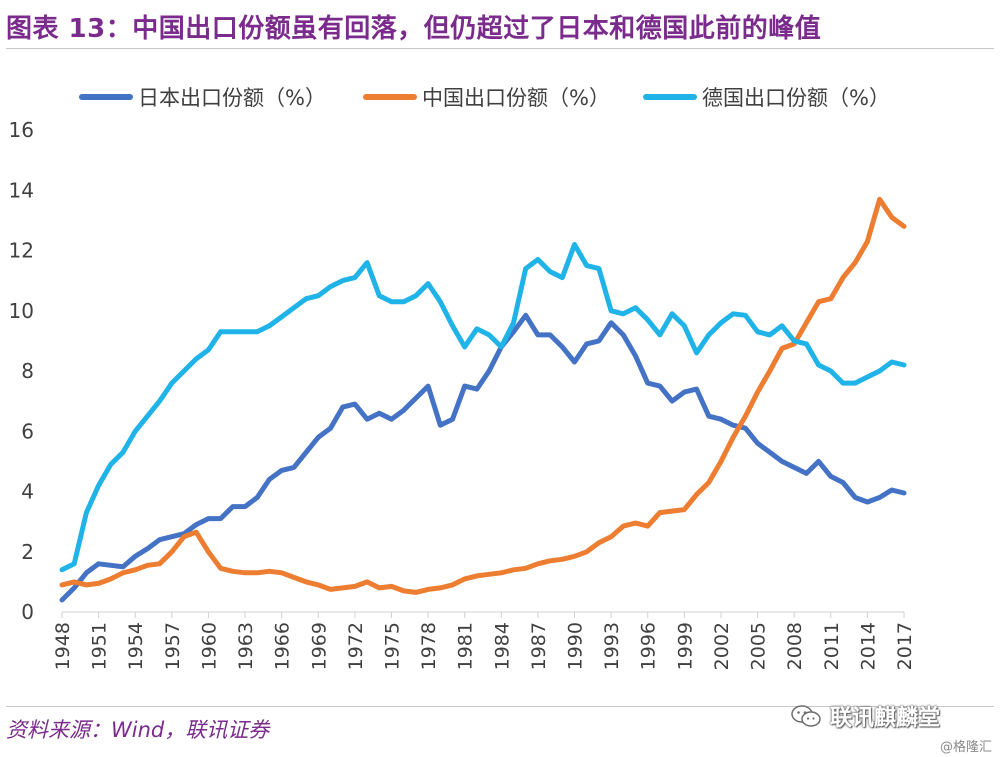 The height and width of the screenshot is (757, 1000). I want to click on x-tick-label: 2011, so click(832, 646).